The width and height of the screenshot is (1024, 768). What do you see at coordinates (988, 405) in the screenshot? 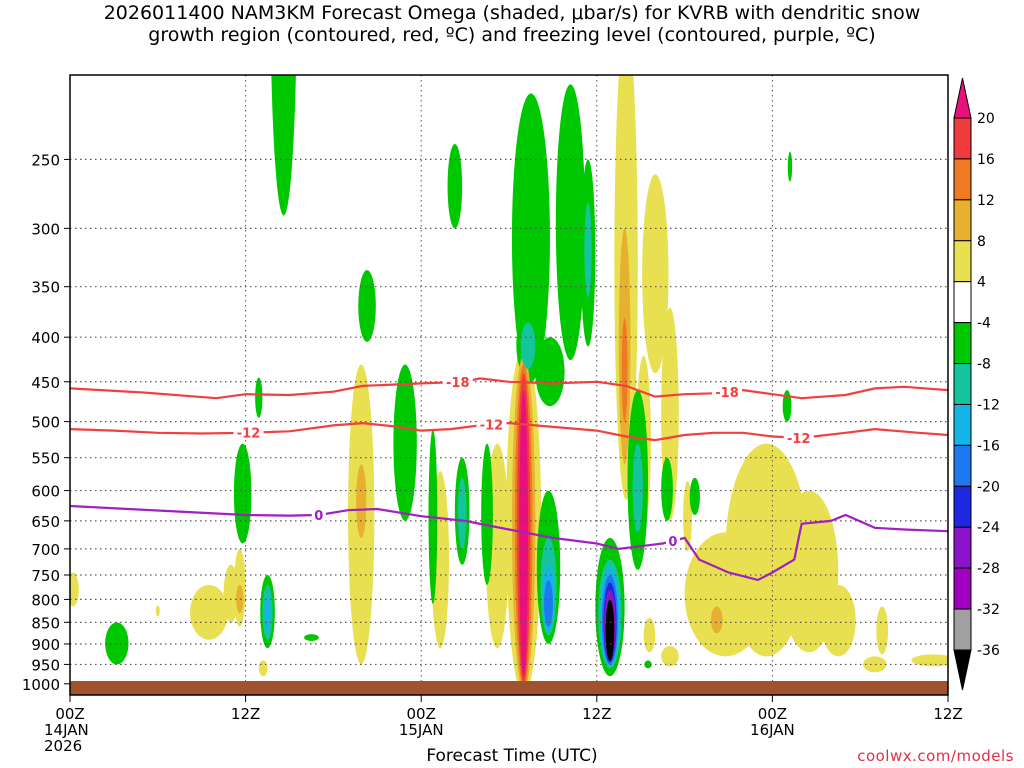
I see `colorbar-label-7: -12` at bounding box center [988, 405].